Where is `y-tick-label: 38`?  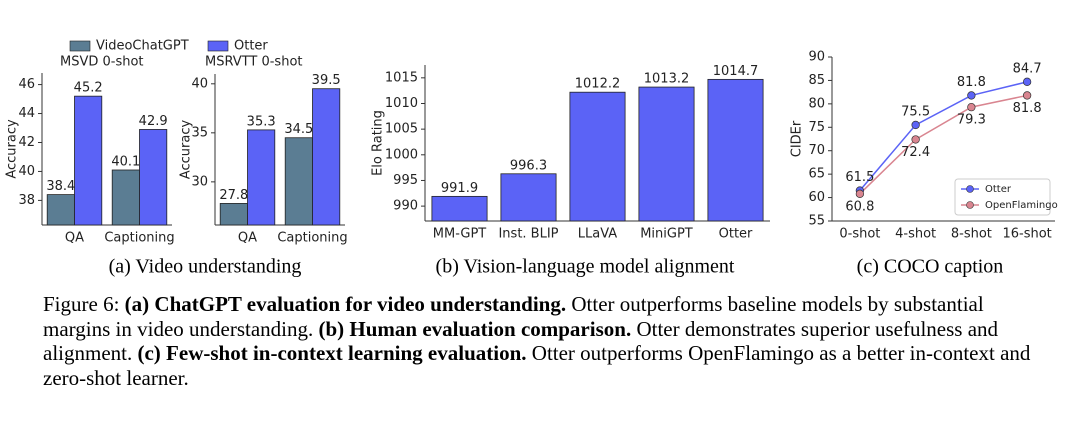 y-tick-label: 38 is located at coordinates (26, 200).